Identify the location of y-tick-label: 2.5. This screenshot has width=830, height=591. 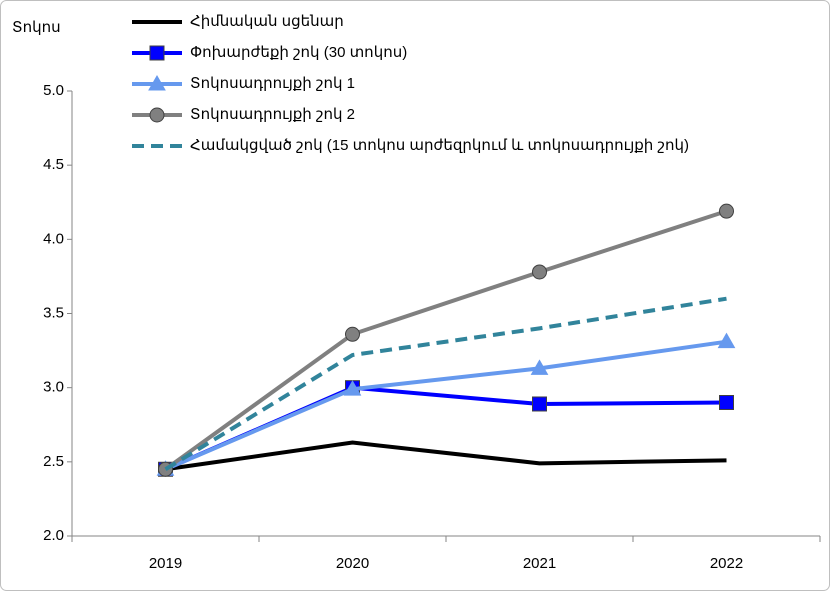
(53, 461).